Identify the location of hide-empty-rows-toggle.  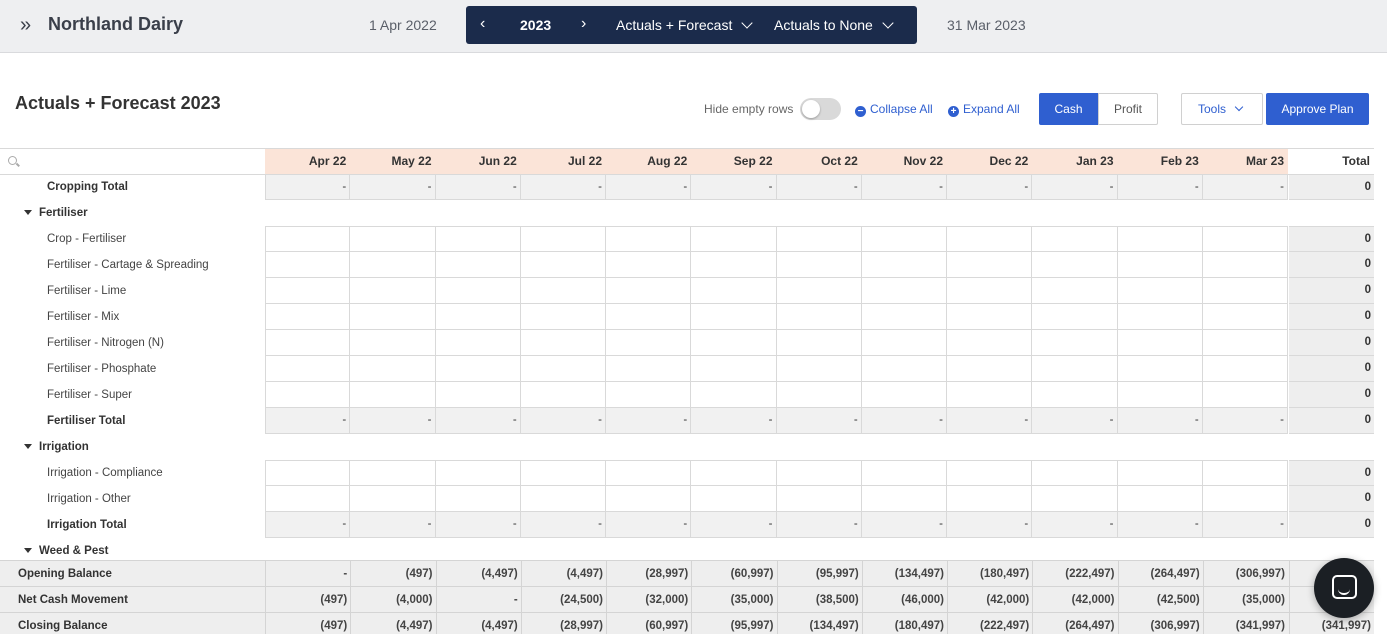
(820, 109).